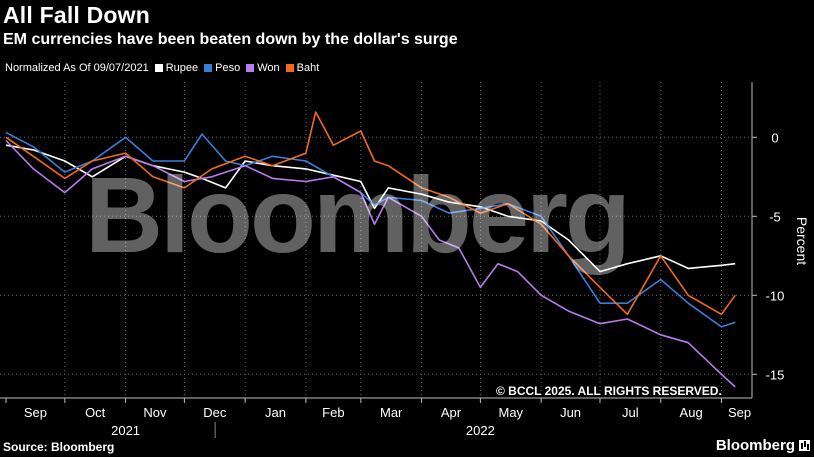 The height and width of the screenshot is (457, 814). Describe the element at coordinates (451, 412) in the screenshot. I see `x-tick-label: Apr` at that location.